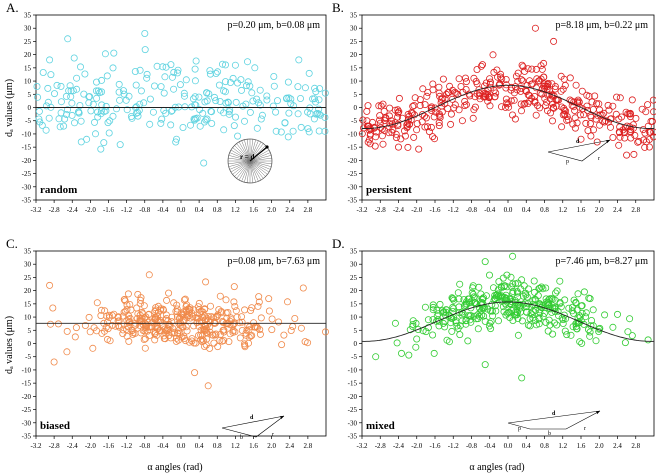 This screenshot has height=476, width=656. Describe the element at coordinates (28, 357) in the screenshot. I see `y-tick-label: -5` at that location.